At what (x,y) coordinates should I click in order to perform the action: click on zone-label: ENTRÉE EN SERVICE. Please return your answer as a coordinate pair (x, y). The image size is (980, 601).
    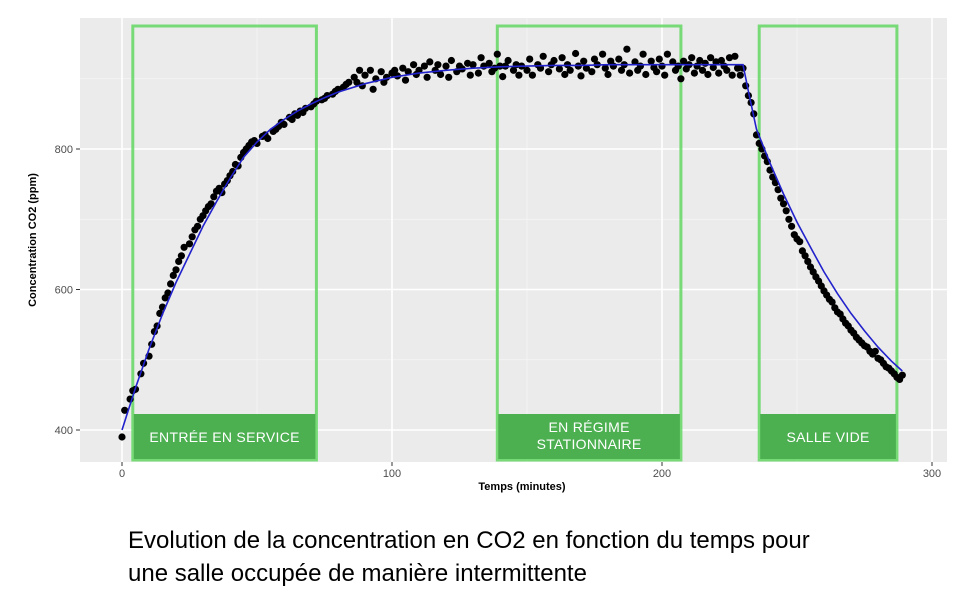
    Looking at the image, I should click on (224, 437).